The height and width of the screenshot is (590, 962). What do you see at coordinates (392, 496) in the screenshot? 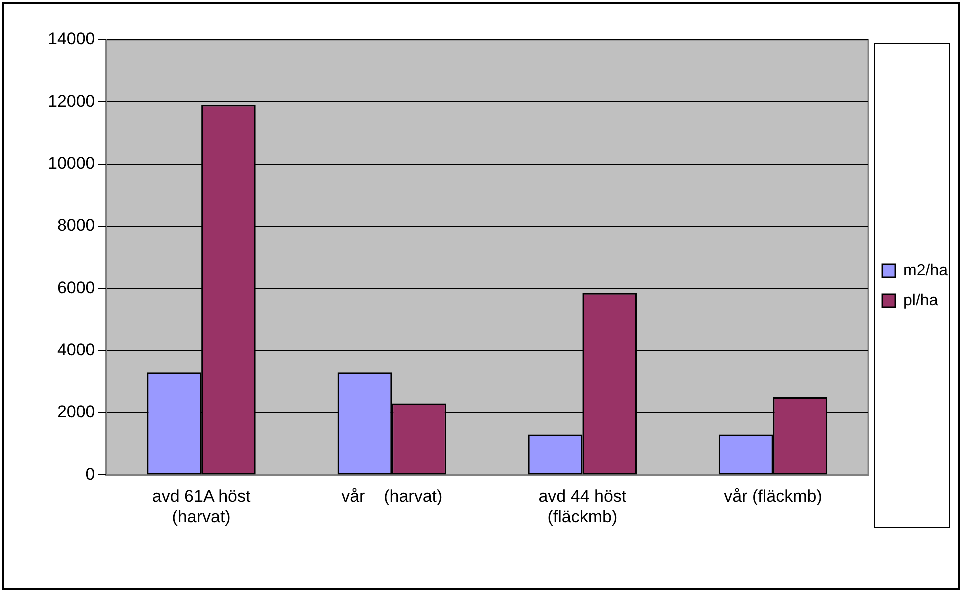
I see `x-tick-label: vår (harvat)` at bounding box center [392, 496].